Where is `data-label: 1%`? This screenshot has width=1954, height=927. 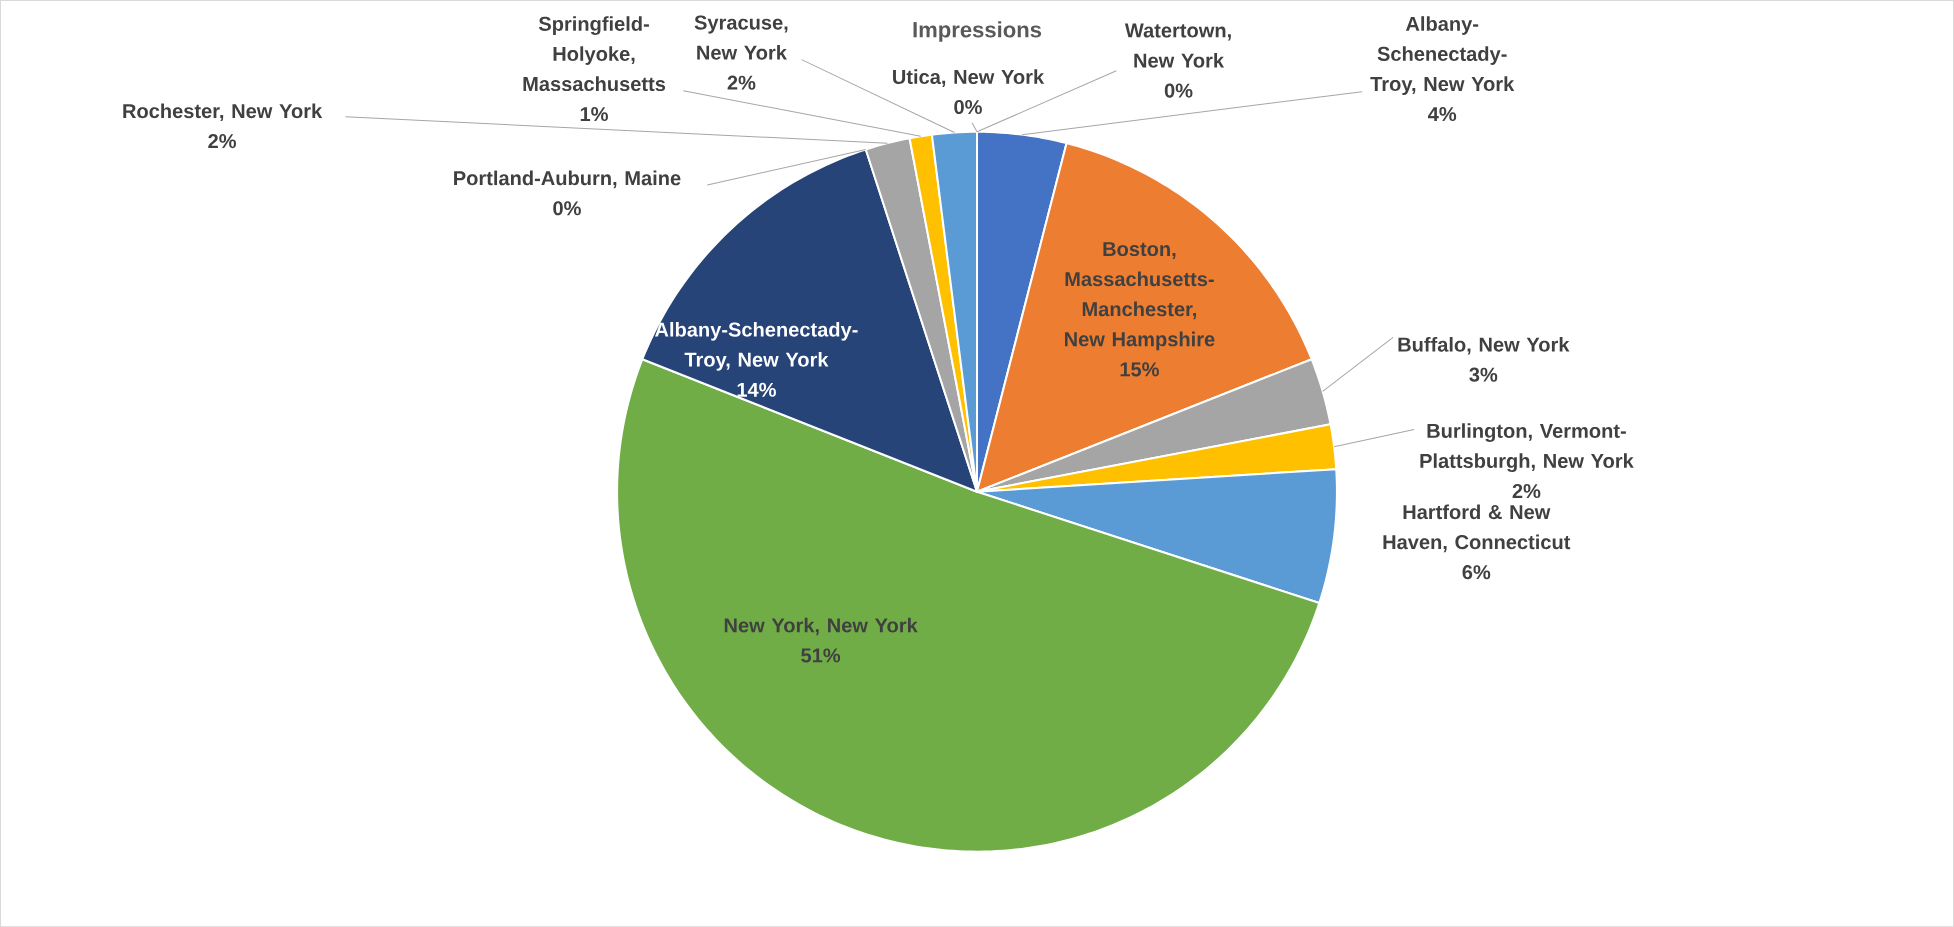 data-label: 1% is located at coordinates (594, 113).